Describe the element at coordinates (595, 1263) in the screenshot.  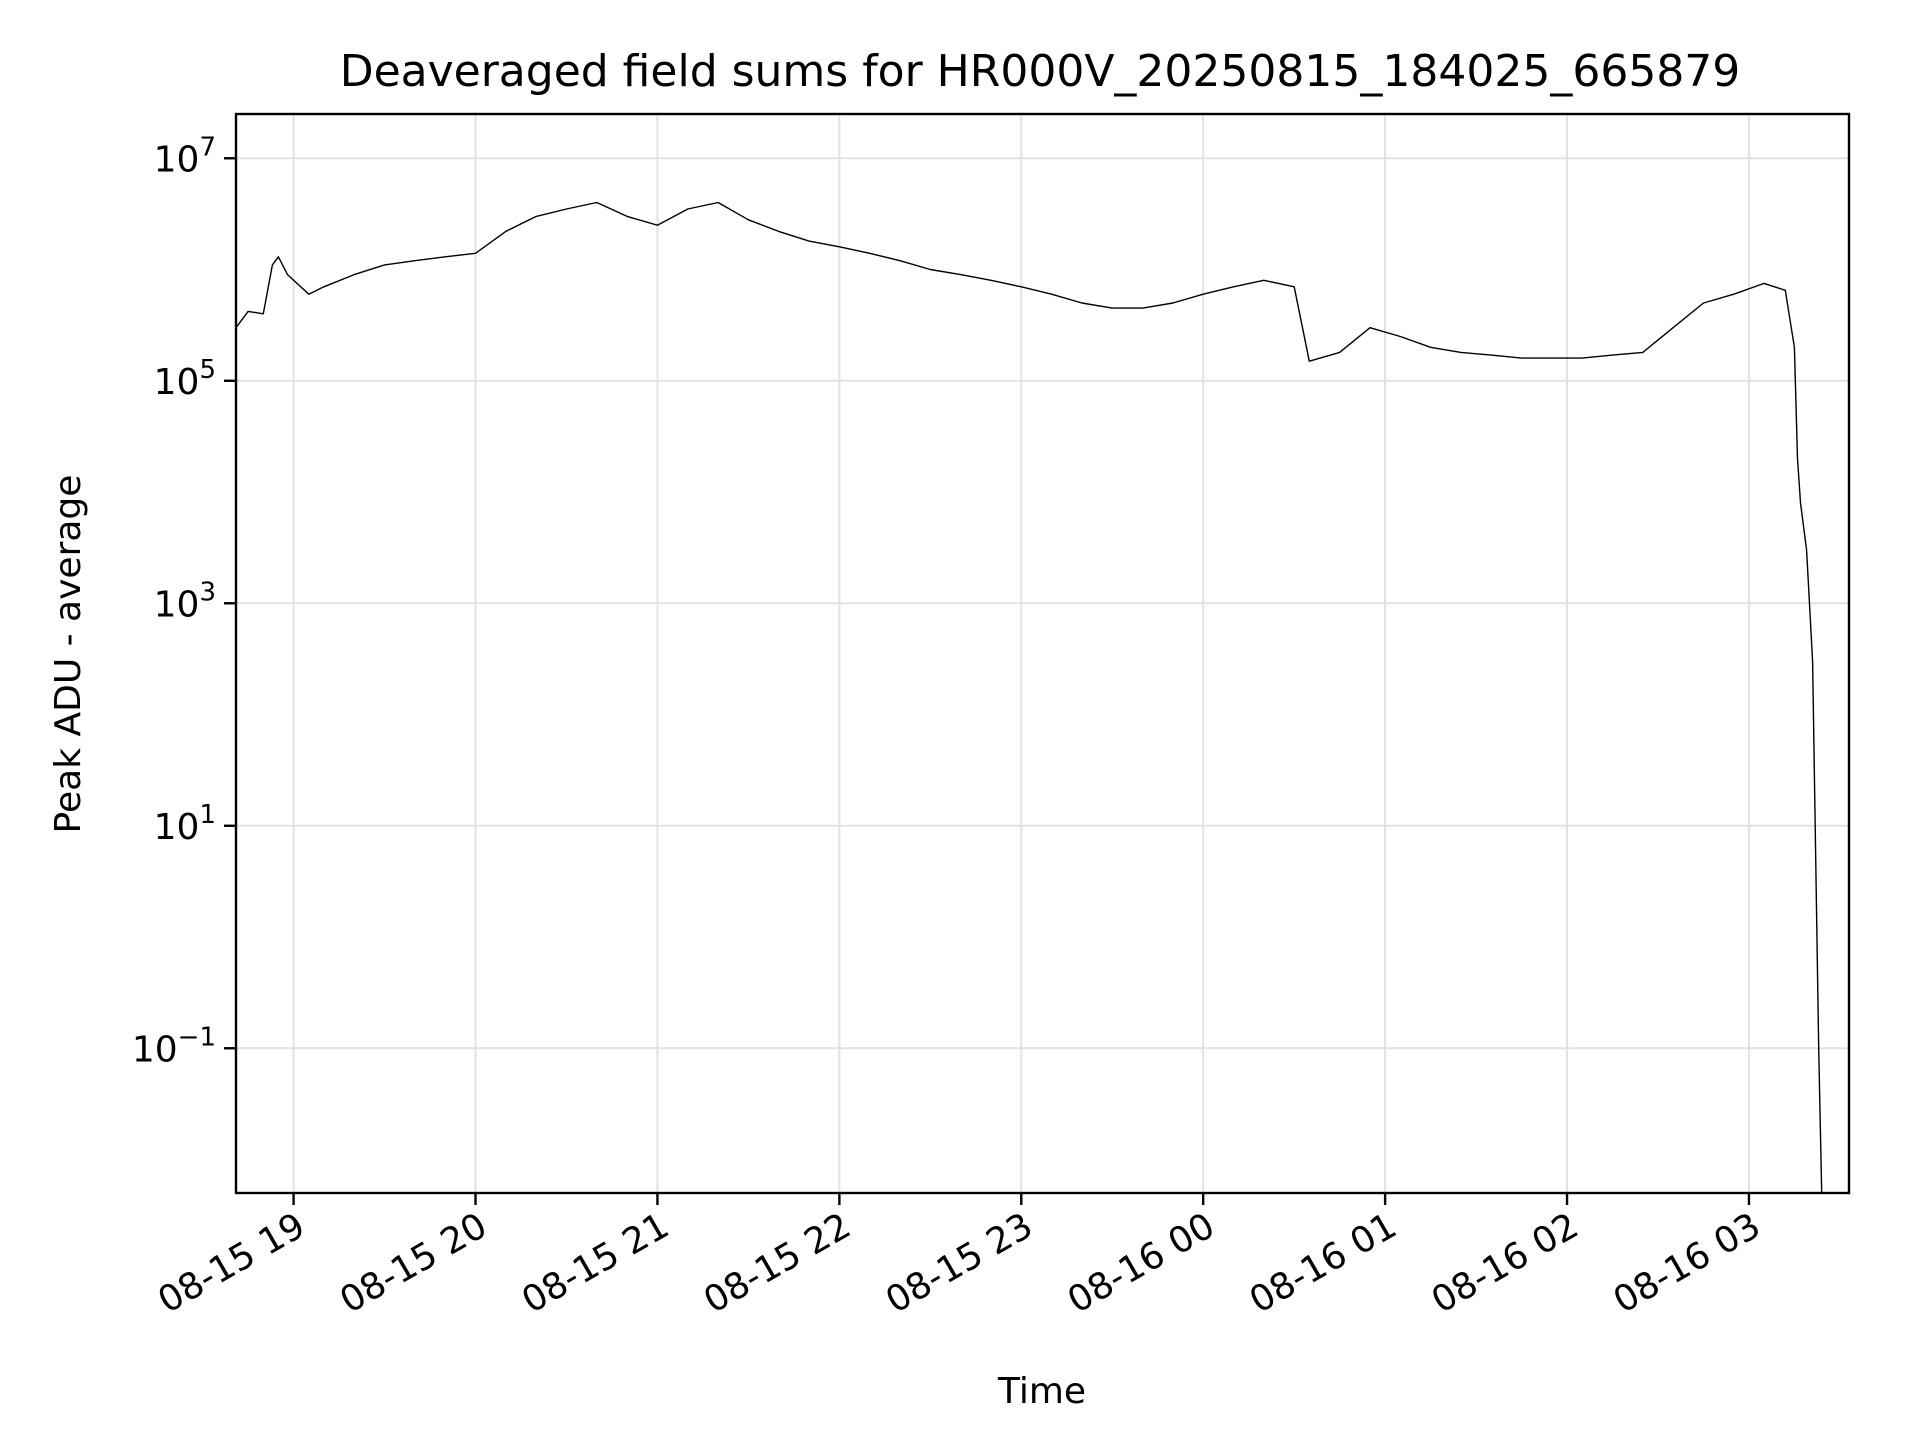
I see `x-tick-label: 08-15 21` at that location.